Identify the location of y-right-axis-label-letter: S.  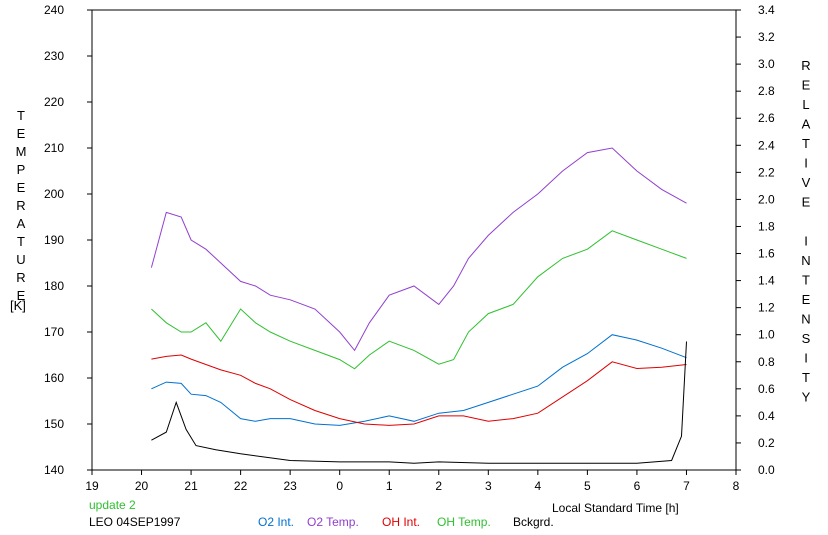
(806, 338).